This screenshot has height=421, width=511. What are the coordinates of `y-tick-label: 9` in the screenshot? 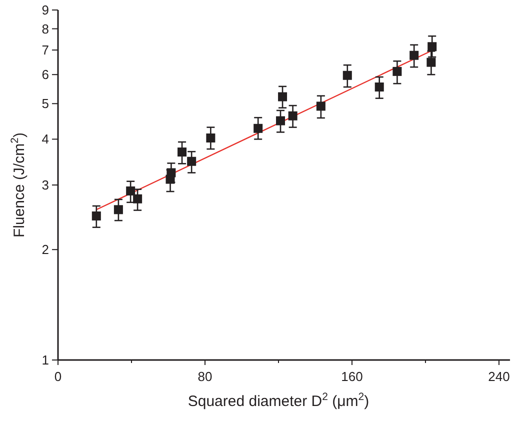 It's located at (45, 10).